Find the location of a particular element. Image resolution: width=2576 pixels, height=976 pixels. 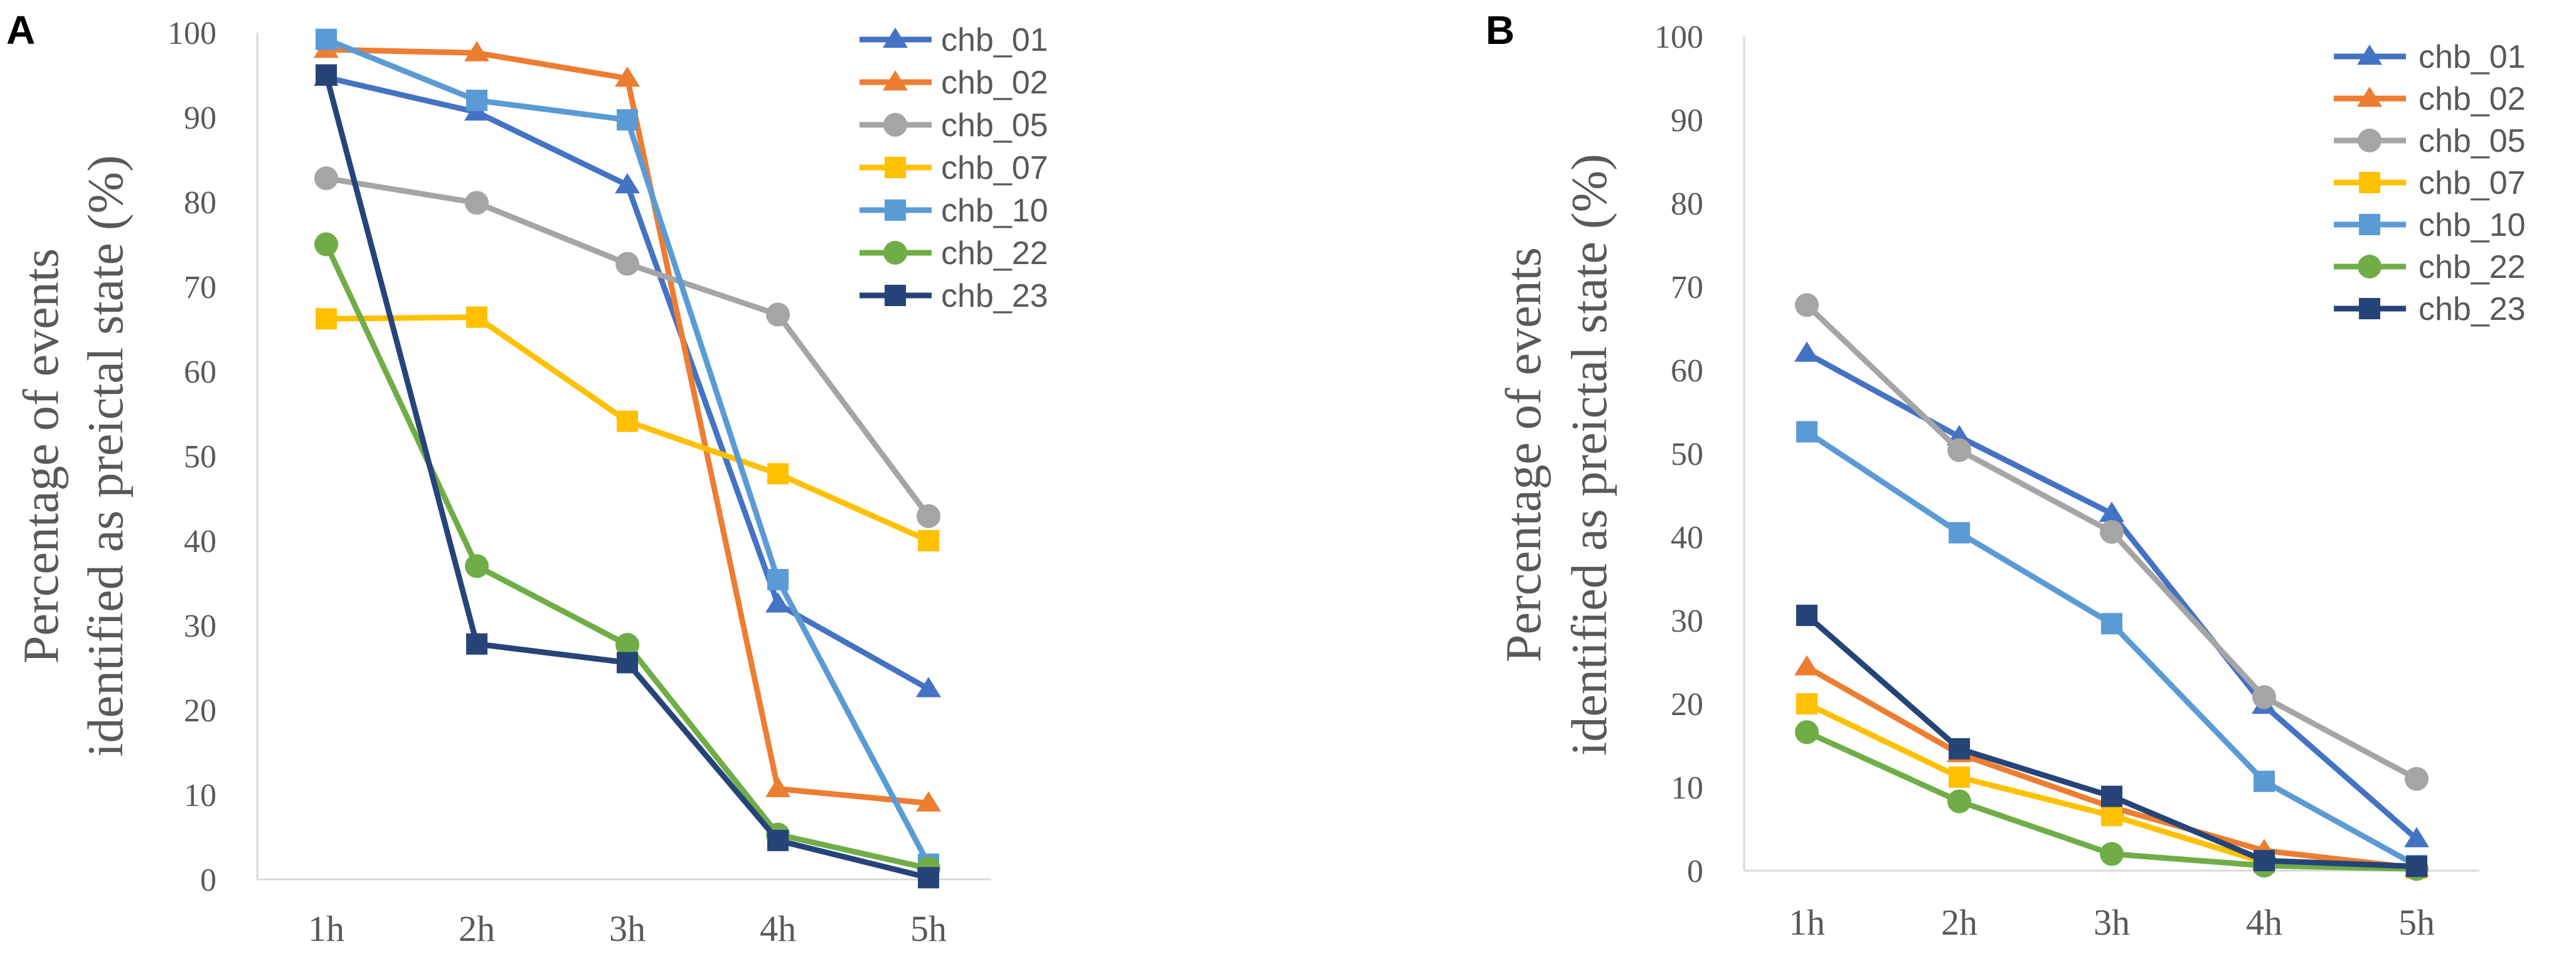

panel-a-x-tick-label: 1h is located at coordinates (326, 928).